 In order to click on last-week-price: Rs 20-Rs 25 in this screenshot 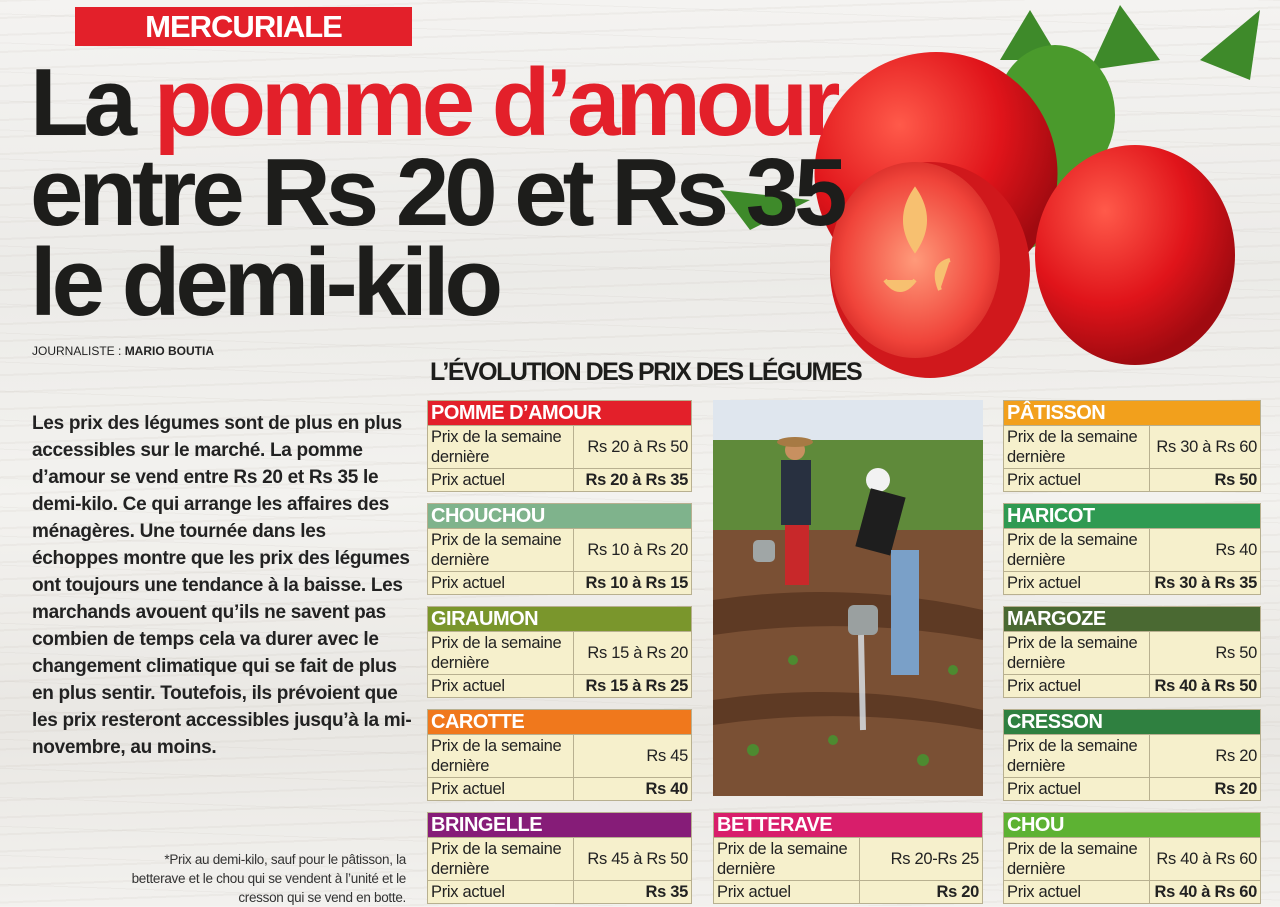, I will do `click(935, 859)`.